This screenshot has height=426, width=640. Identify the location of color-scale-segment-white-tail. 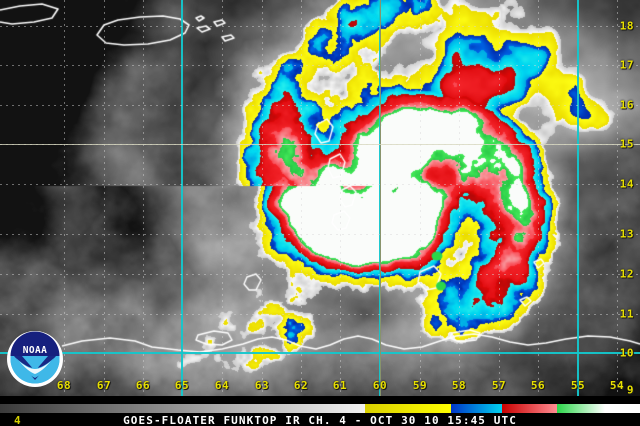
(622, 408).